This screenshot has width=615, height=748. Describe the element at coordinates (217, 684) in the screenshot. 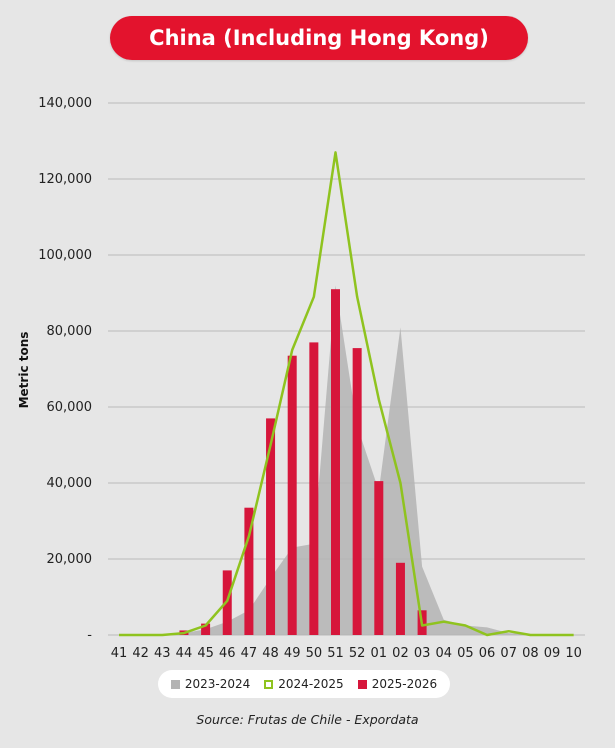

I see `legend-label-2023-2024: 2023-2024` at that location.